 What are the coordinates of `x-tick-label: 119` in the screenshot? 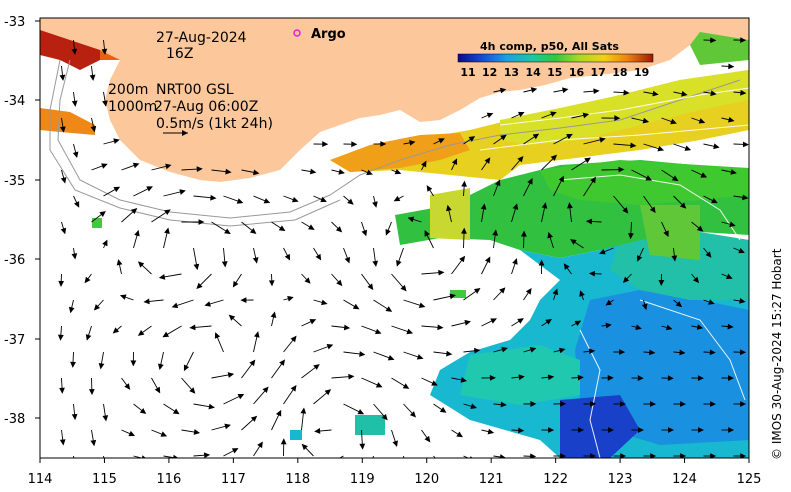 It's located at (362, 479).